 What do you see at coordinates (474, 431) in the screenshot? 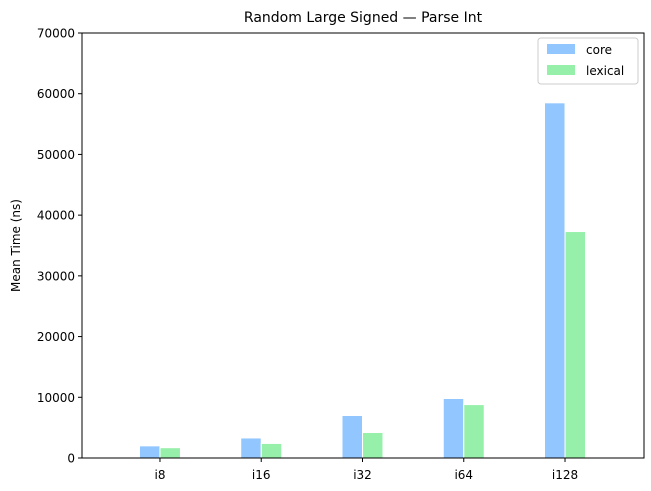
I see `bar-lexical-i64` at bounding box center [474, 431].